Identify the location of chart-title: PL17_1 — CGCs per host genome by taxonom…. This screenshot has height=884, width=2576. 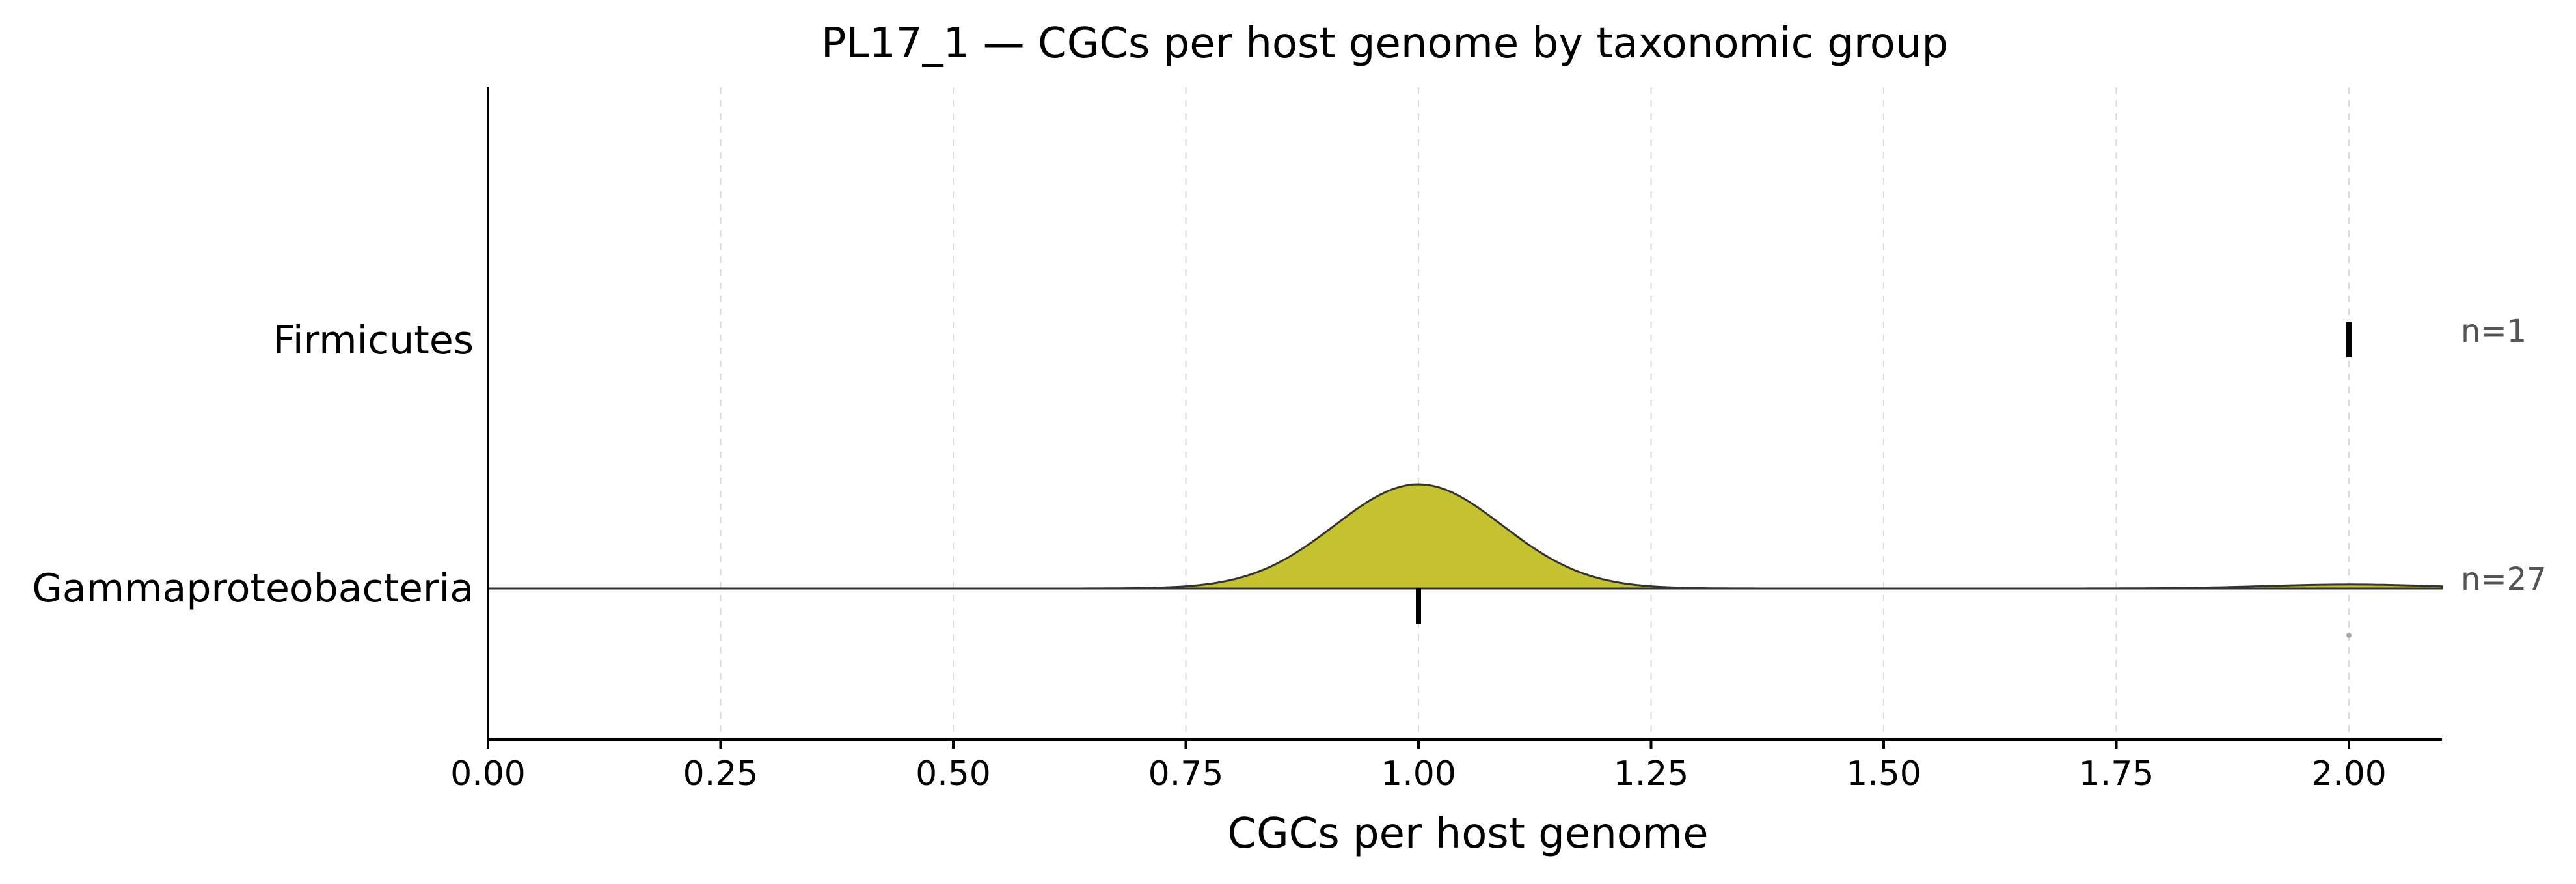
(1384, 44).